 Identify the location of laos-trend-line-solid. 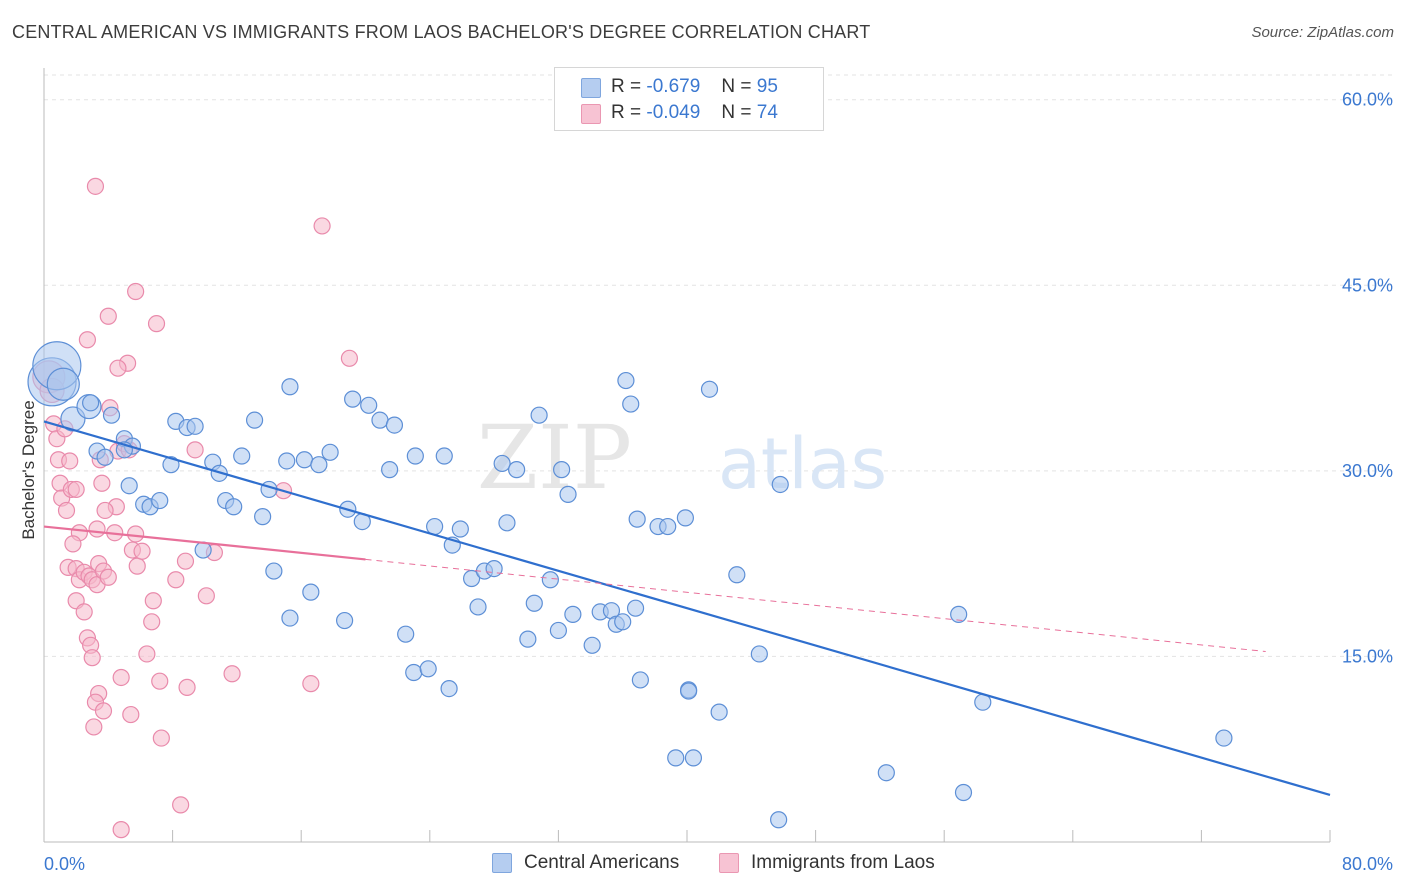
(204, 543).